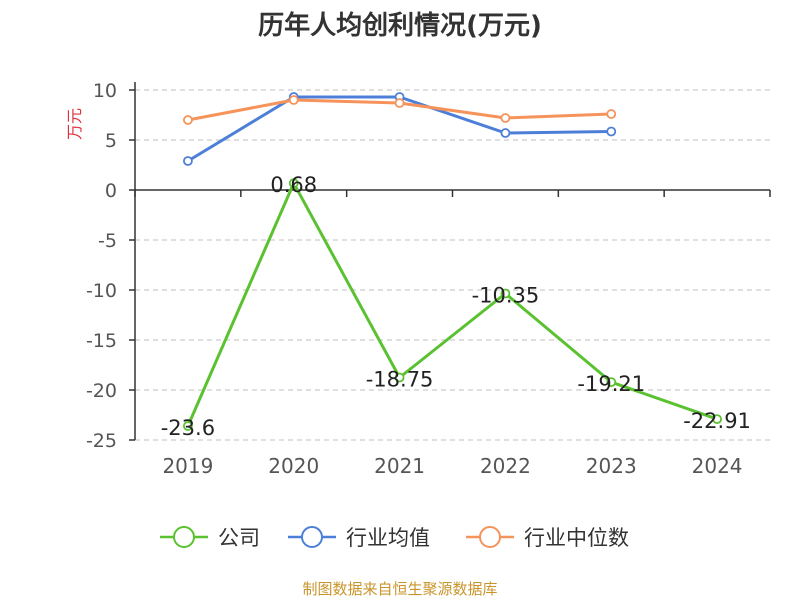  What do you see at coordinates (611, 466) in the screenshot?
I see `x-tick-label: 2023` at bounding box center [611, 466].